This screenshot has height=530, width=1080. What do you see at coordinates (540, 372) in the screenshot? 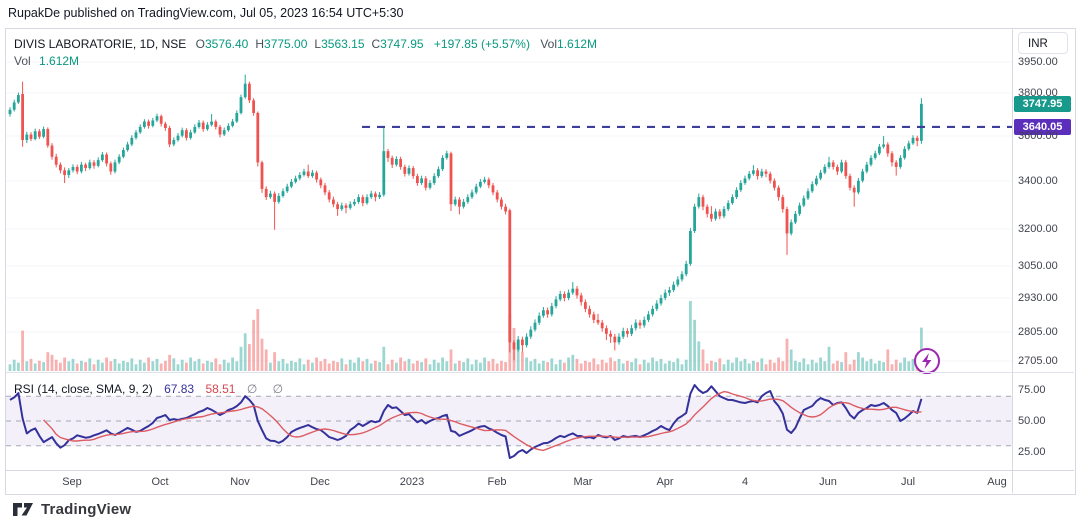
I see `pane-separator` at bounding box center [540, 372].